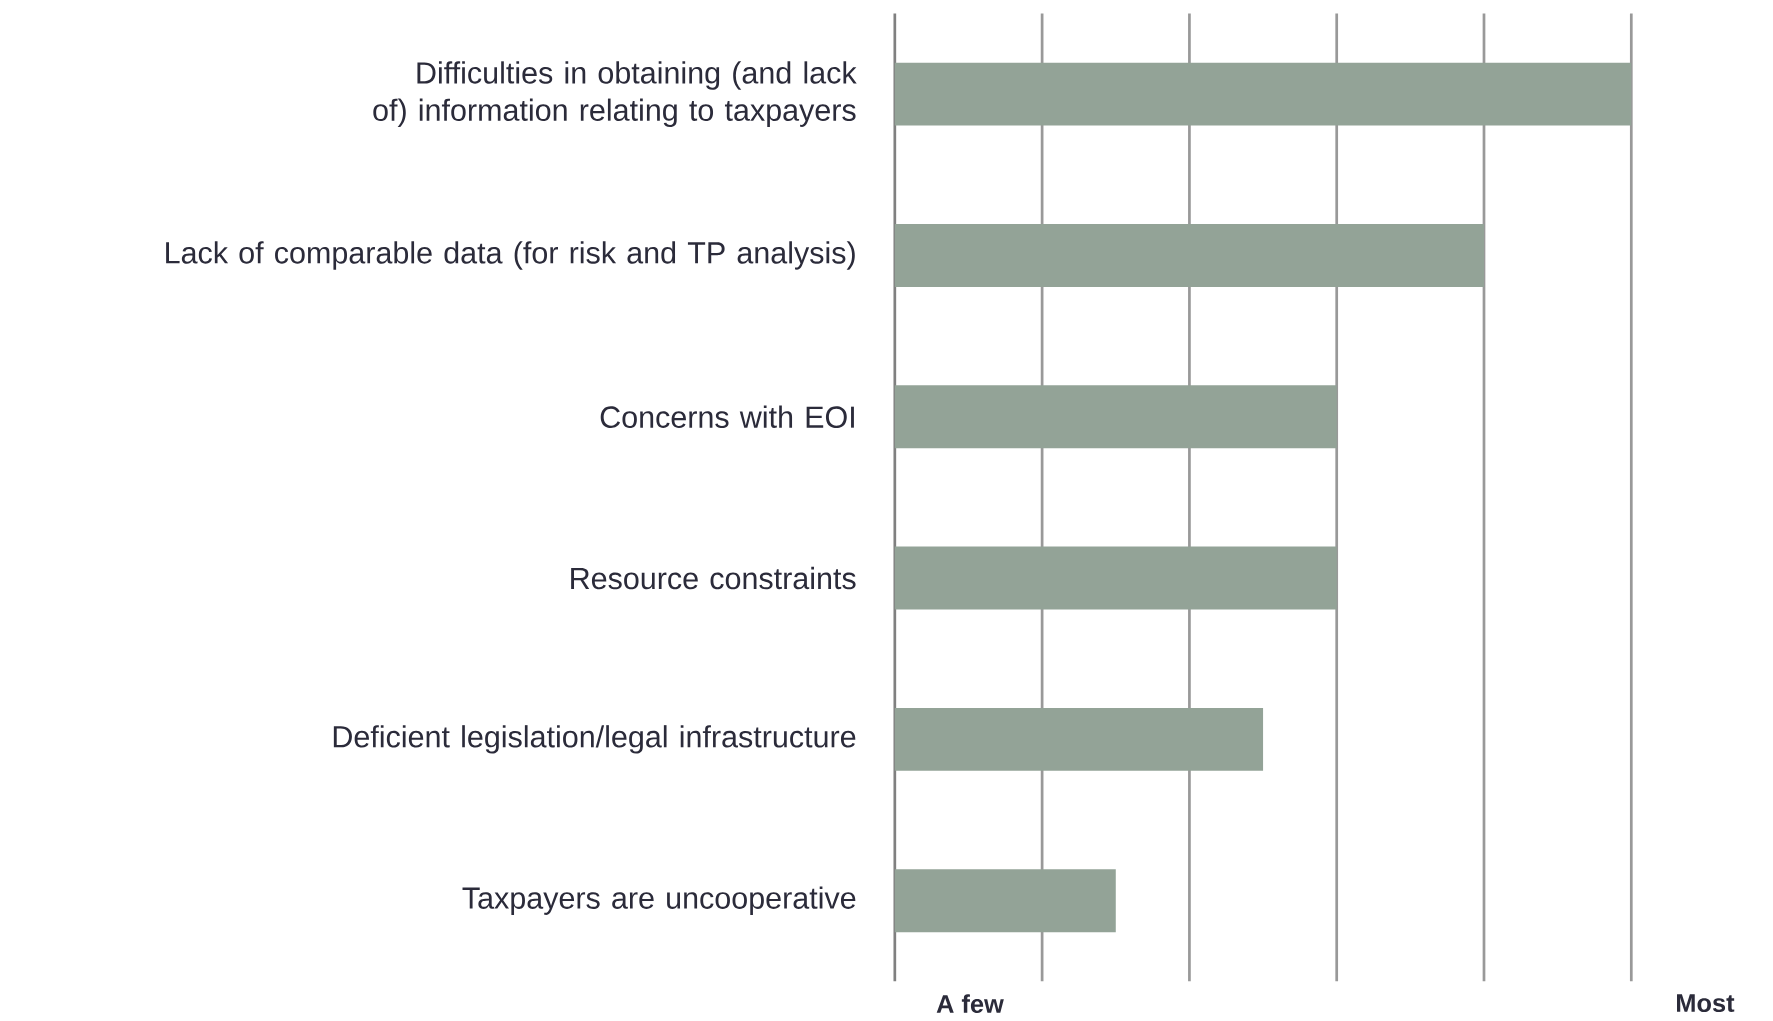 The image size is (1773, 1021). Describe the element at coordinates (1706, 1003) in the screenshot. I see `text: Most` at that location.